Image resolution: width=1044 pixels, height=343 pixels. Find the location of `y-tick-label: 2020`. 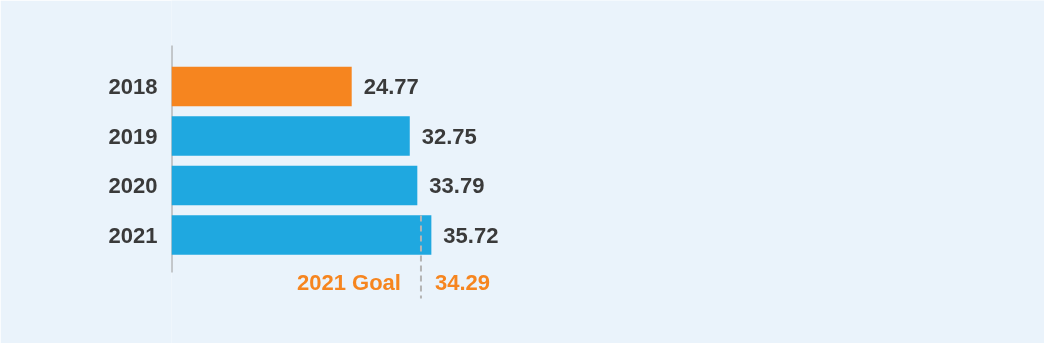

y-tick-label: 2020 is located at coordinates (133, 185).